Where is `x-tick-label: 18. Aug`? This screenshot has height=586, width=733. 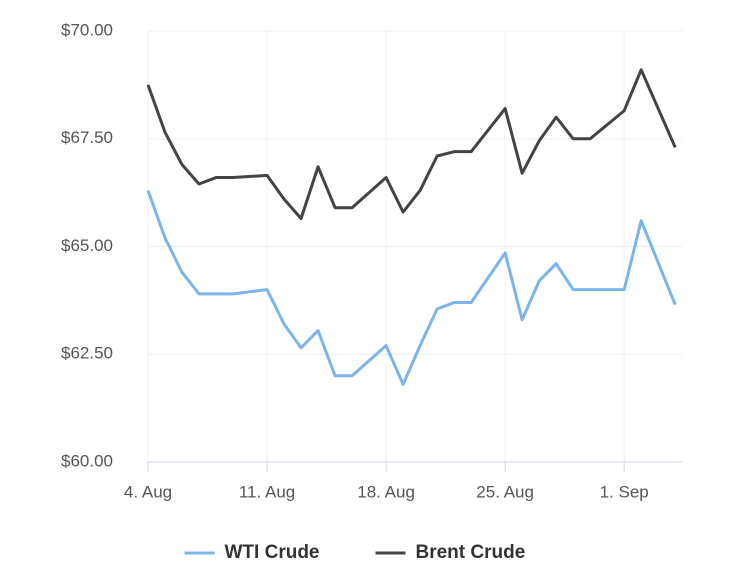
x-tick-label: 18. Aug is located at coordinates (386, 491).